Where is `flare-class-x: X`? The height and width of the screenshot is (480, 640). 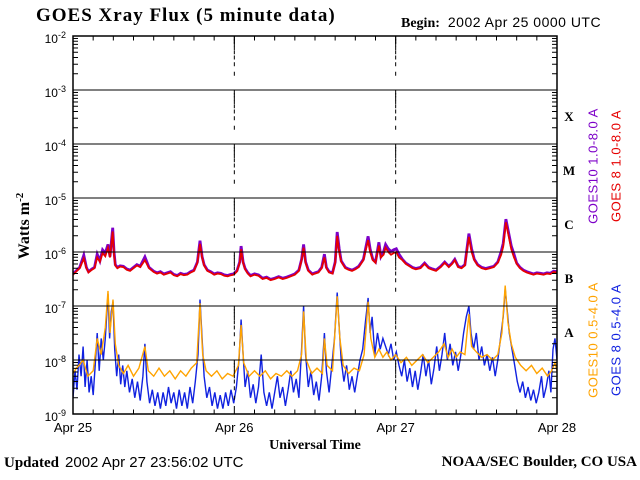 flare-class-x: X is located at coordinates (569, 116).